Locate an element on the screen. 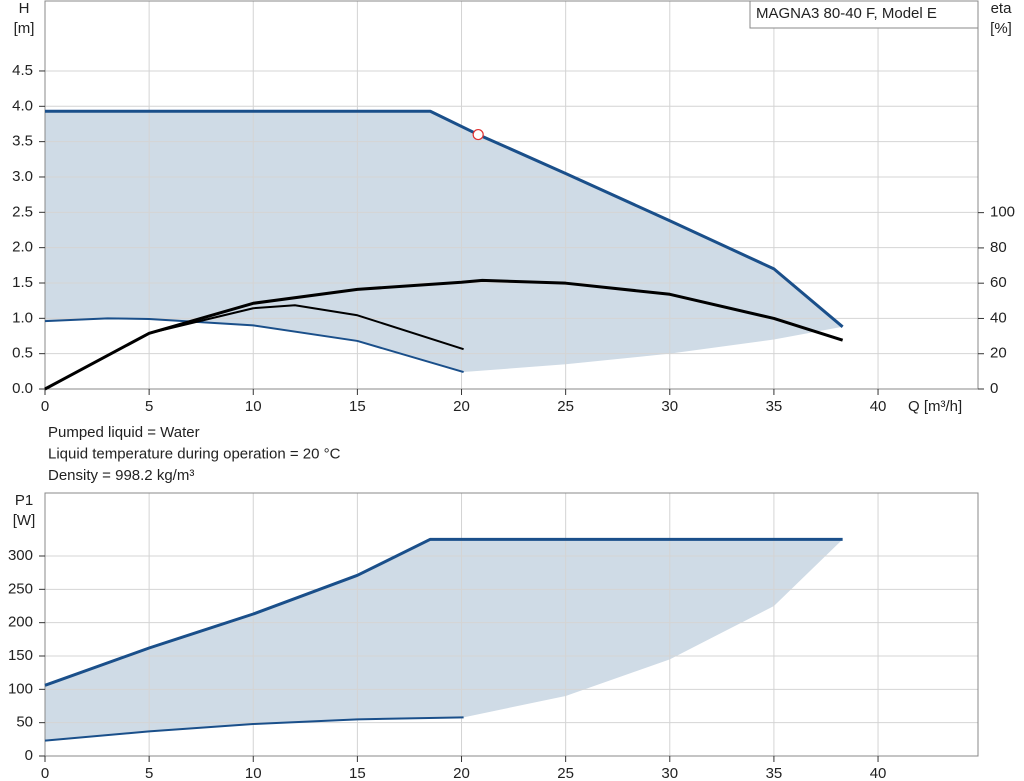 Image resolution: width=1024 pixels, height=781 pixels. x-axis-label: Q [m³/h] is located at coordinates (935, 406).